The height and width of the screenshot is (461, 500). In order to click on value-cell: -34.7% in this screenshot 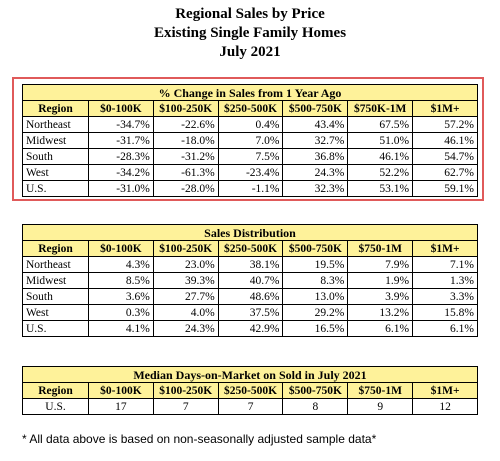, I will do `click(121, 124)`.